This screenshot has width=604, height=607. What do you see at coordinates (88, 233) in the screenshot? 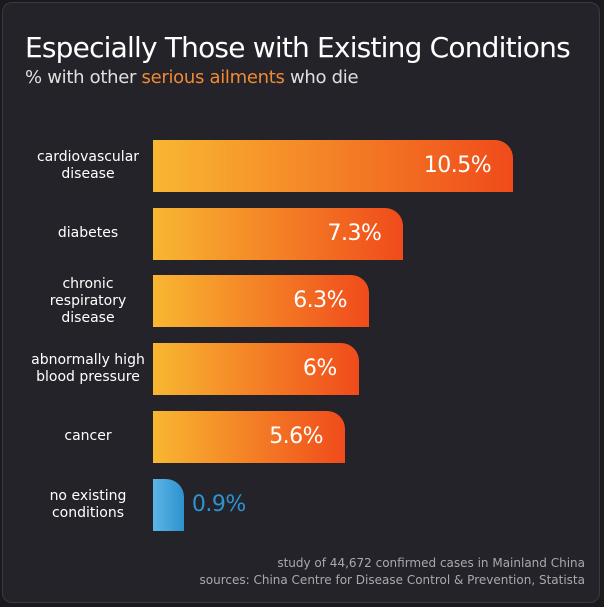
I see `category-label: diabetes` at bounding box center [88, 233].